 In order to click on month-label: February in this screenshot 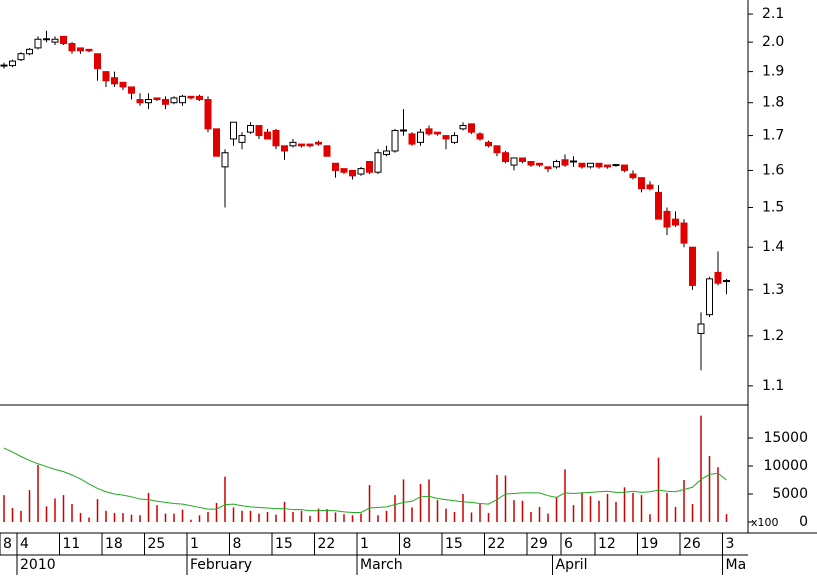, I will do `click(221, 565)`.